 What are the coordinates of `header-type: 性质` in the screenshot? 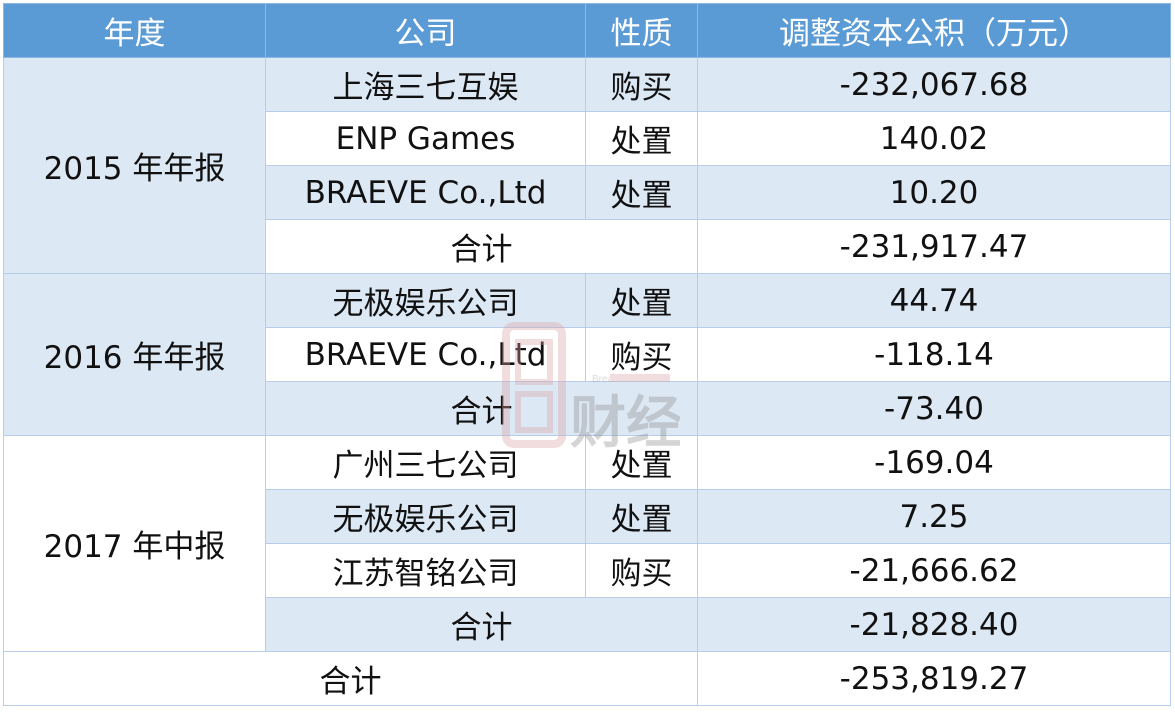 It's located at (641, 30).